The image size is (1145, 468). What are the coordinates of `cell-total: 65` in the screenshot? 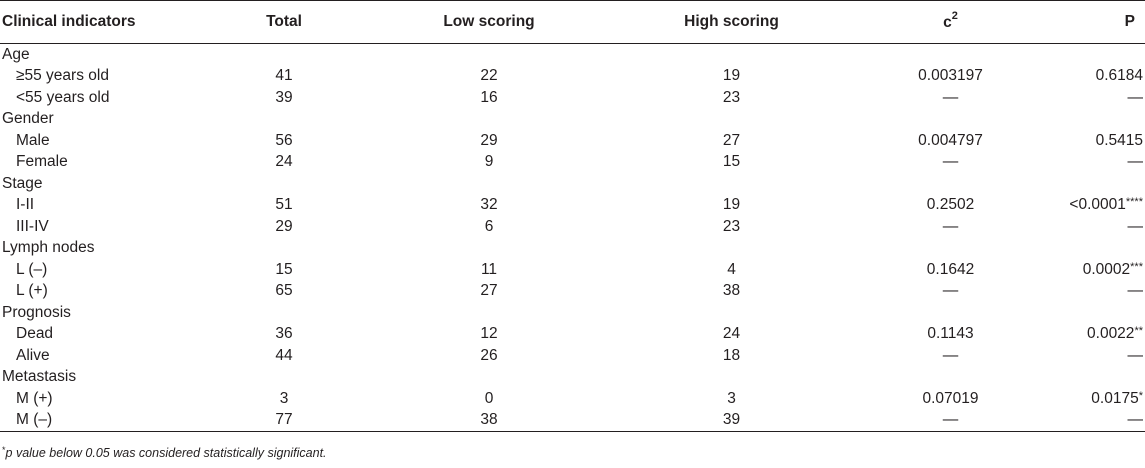 It's located at (284, 291).